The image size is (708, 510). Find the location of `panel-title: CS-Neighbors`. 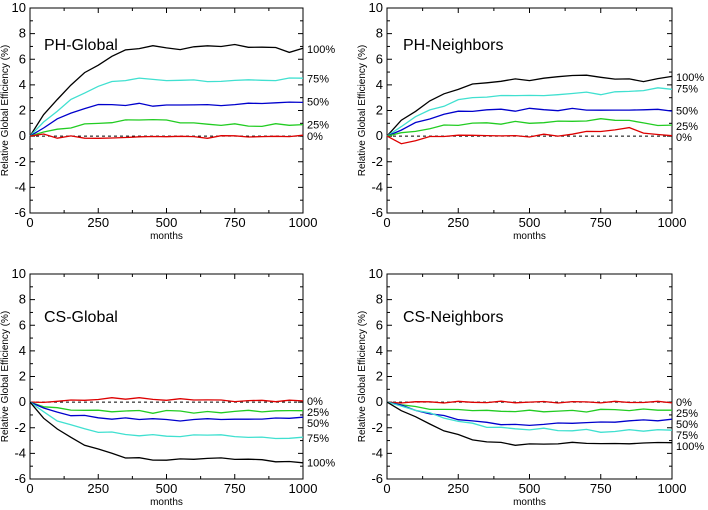

panel-title: CS-Neighbors is located at coordinates (453, 317).